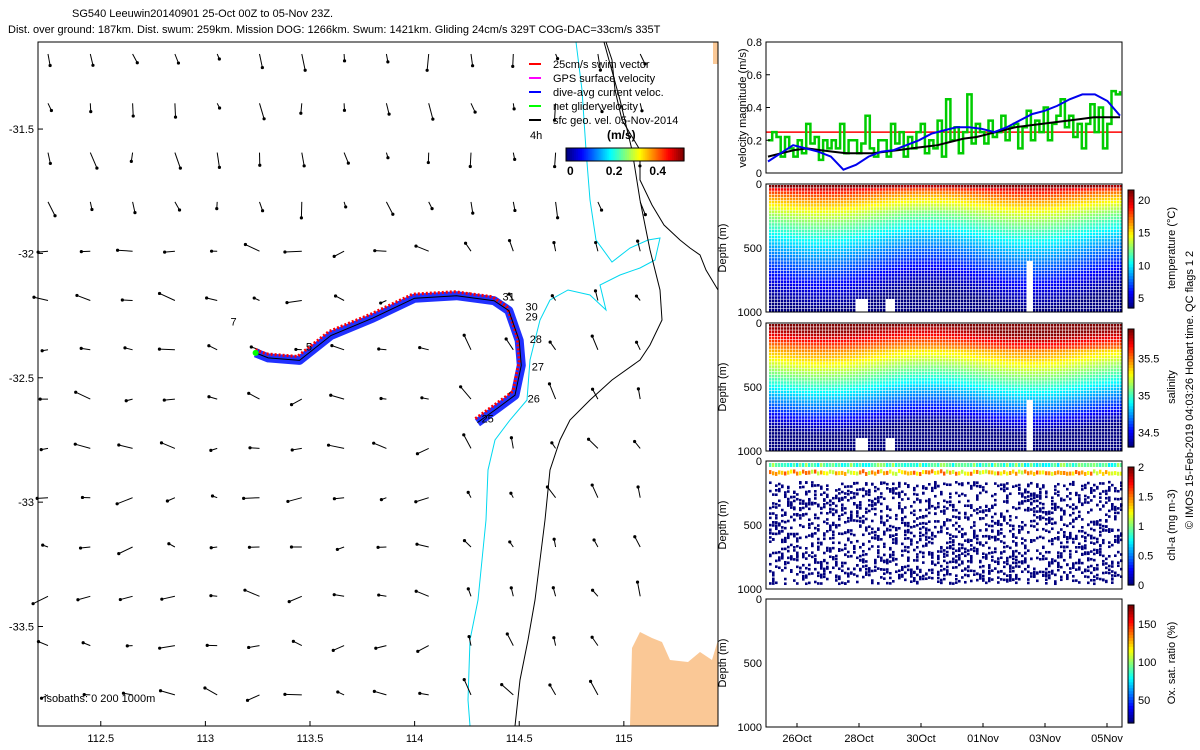 This screenshot has height=750, width=1200. What do you see at coordinates (657, 171) in the screenshot?
I see `colorbar-tick-label: 0.4` at bounding box center [657, 171].